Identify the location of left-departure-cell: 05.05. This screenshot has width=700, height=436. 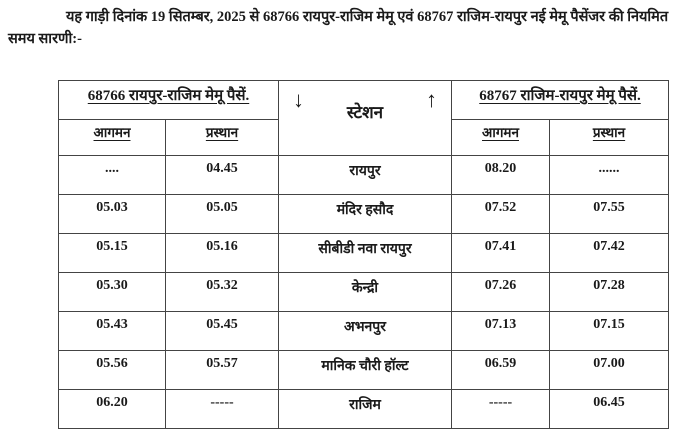
(222, 214).